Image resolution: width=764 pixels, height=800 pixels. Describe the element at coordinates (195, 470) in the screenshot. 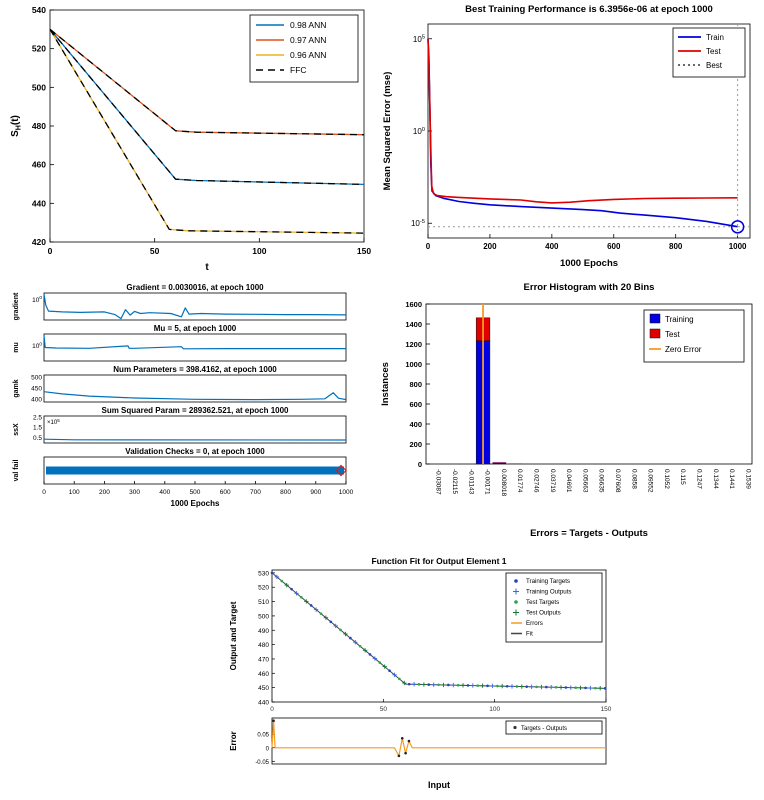

I see `validation-band` at that location.